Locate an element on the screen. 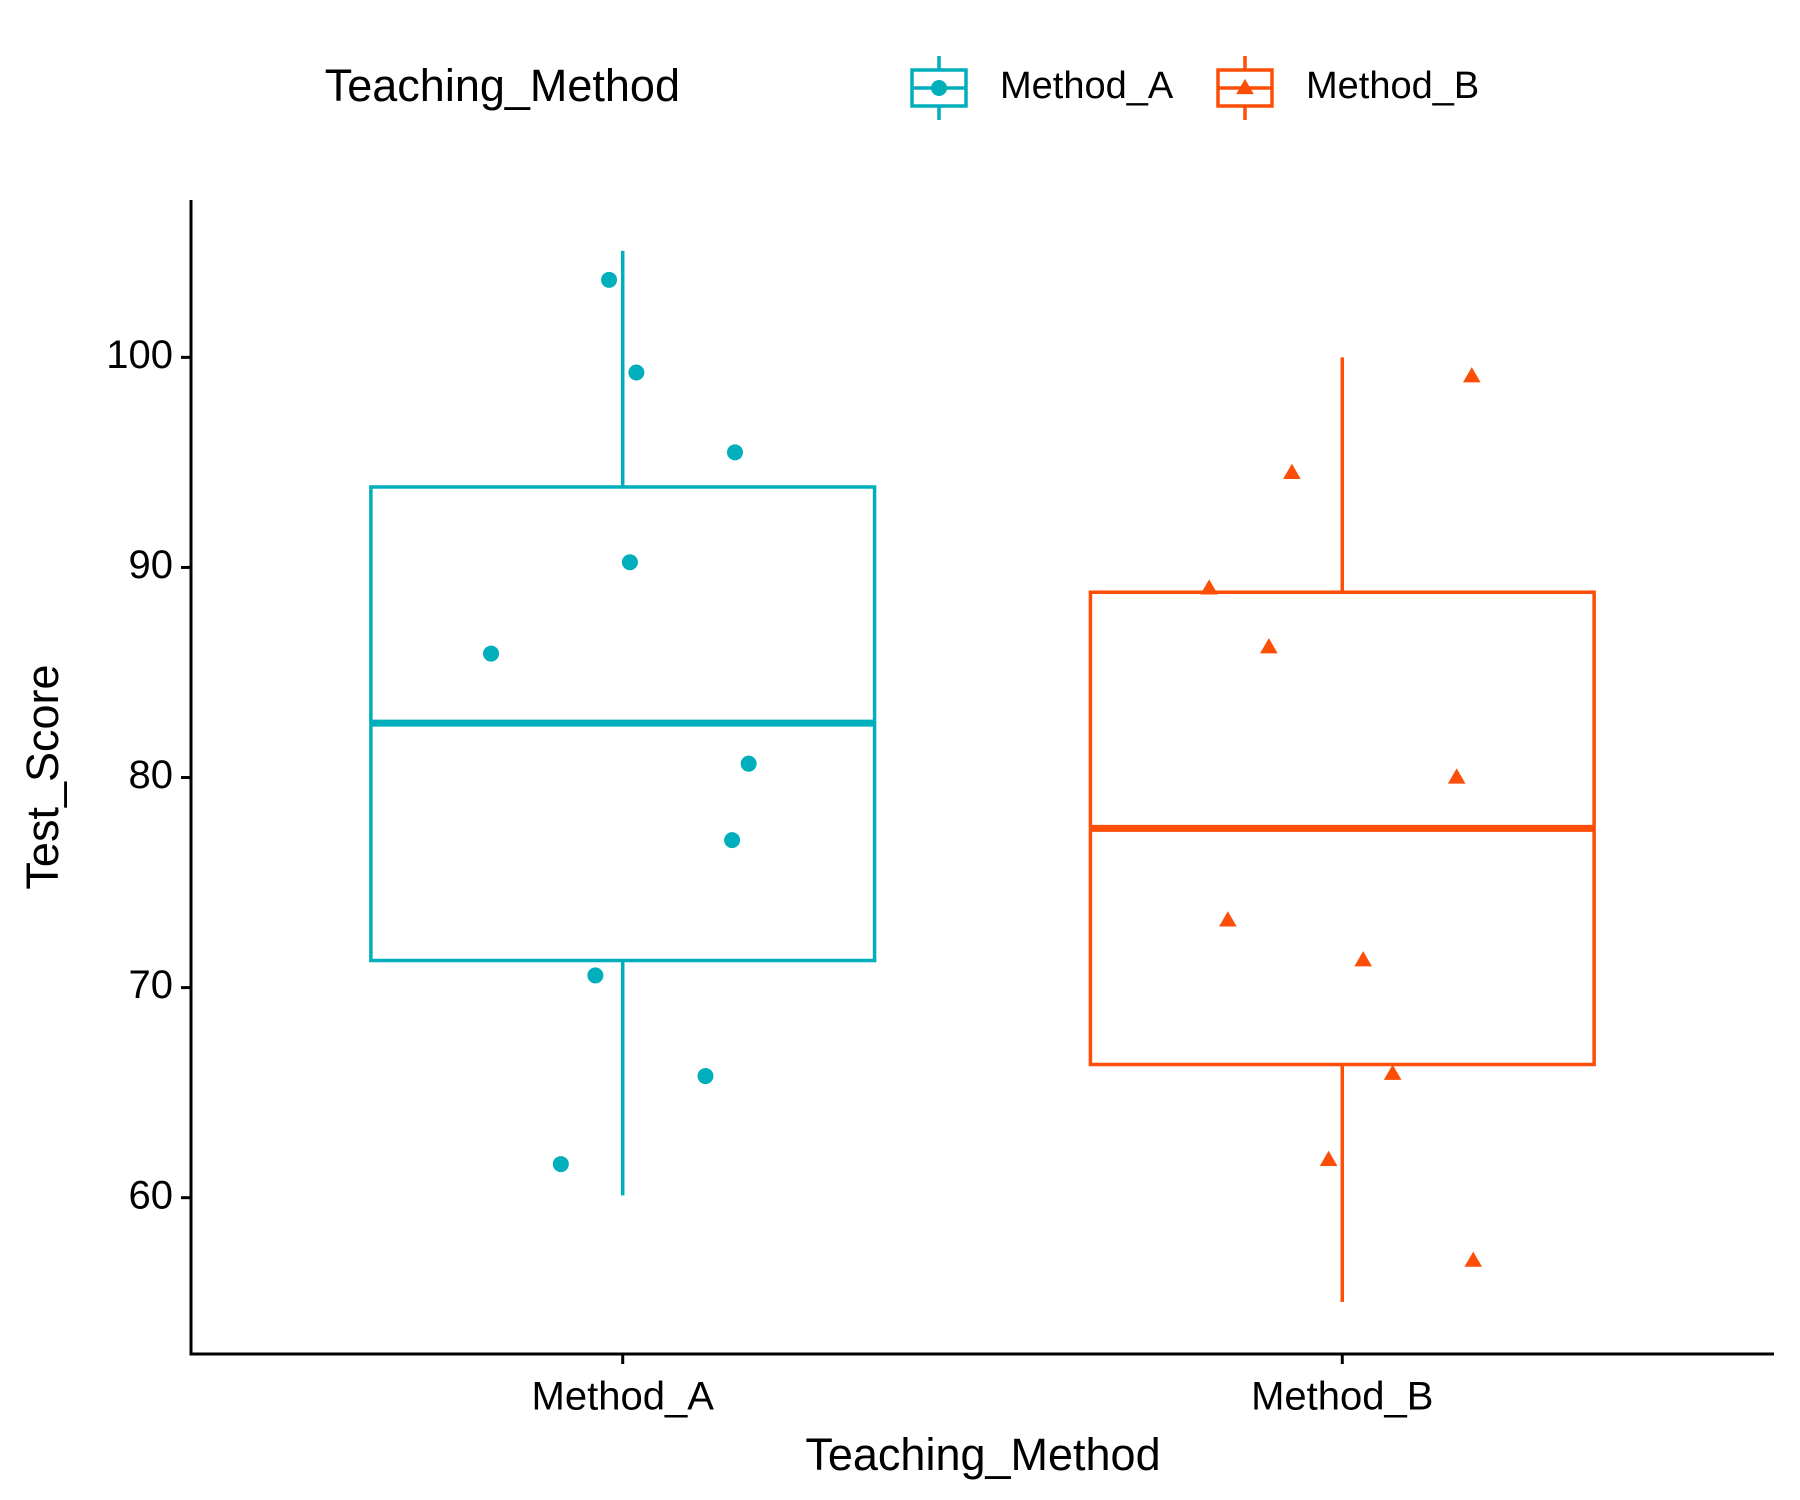 The image size is (1800, 1500). y-tick-label: 100 is located at coordinates (139, 355).